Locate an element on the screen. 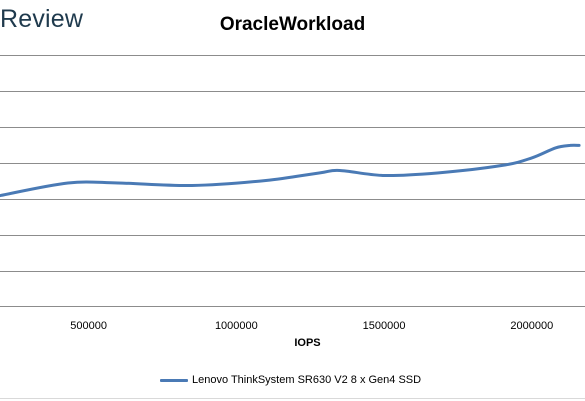 The height and width of the screenshot is (401, 585). x-tick-label: 1500000 is located at coordinates (384, 326).